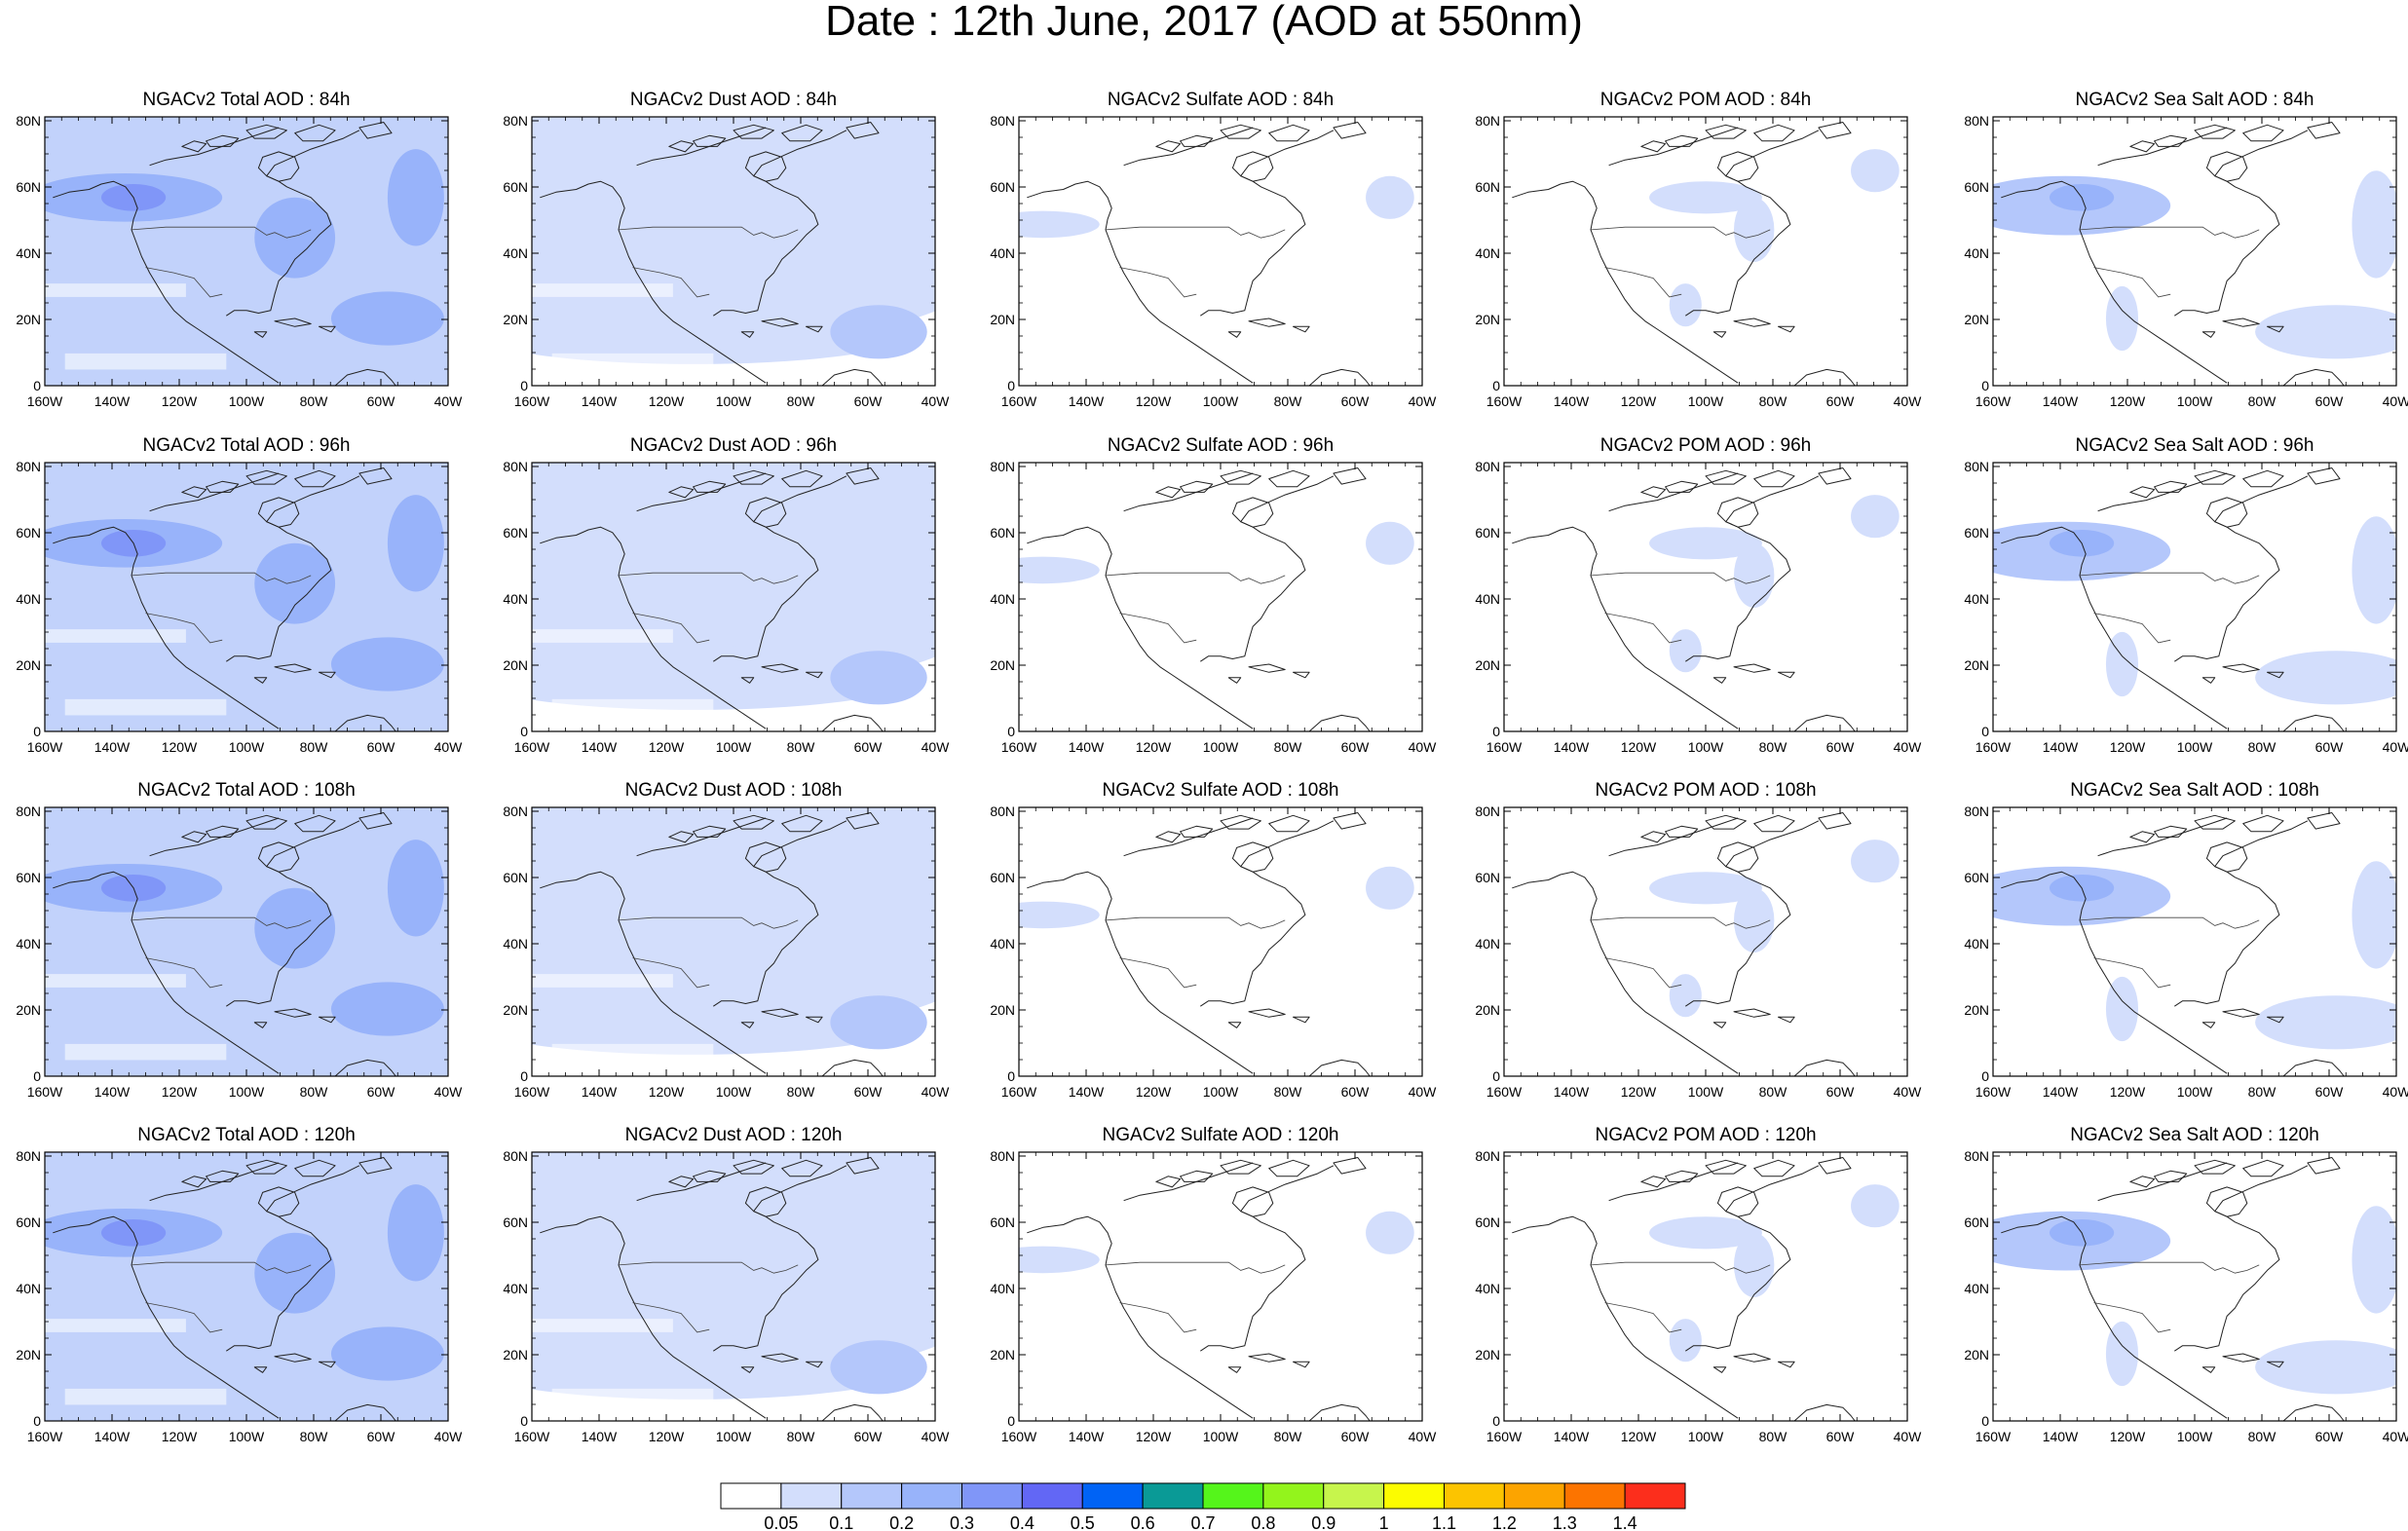 The image size is (2408, 1531). Describe the element at coordinates (2173, 944) in the screenshot. I see `coastlines` at that location.